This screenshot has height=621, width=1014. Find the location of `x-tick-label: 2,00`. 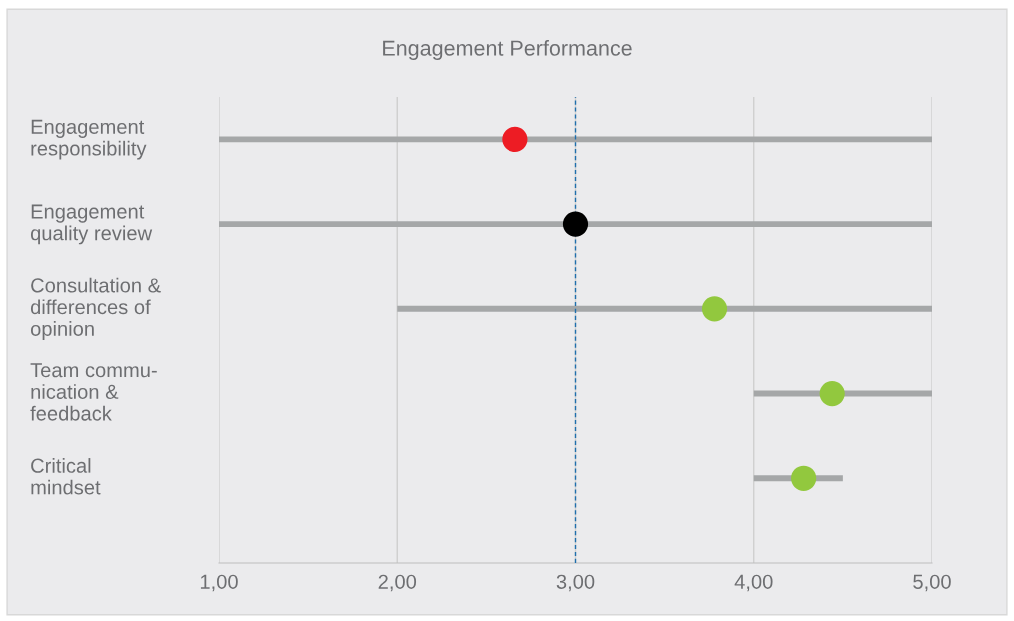

x-tick-label: 2,00 is located at coordinates (397, 583).